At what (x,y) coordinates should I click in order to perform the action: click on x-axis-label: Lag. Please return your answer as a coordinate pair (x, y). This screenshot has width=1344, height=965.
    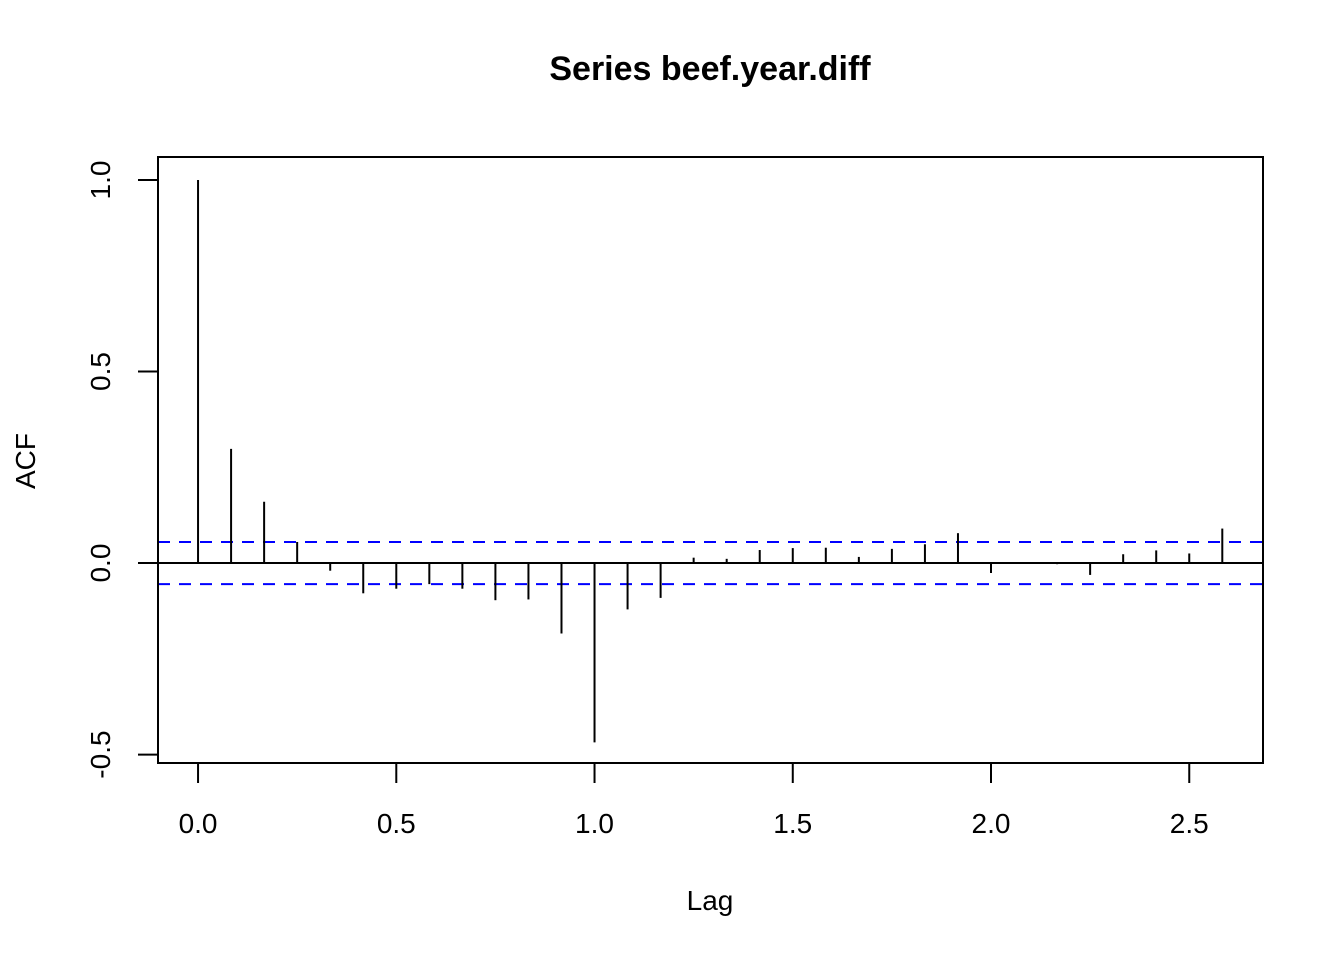
    Looking at the image, I should click on (710, 900).